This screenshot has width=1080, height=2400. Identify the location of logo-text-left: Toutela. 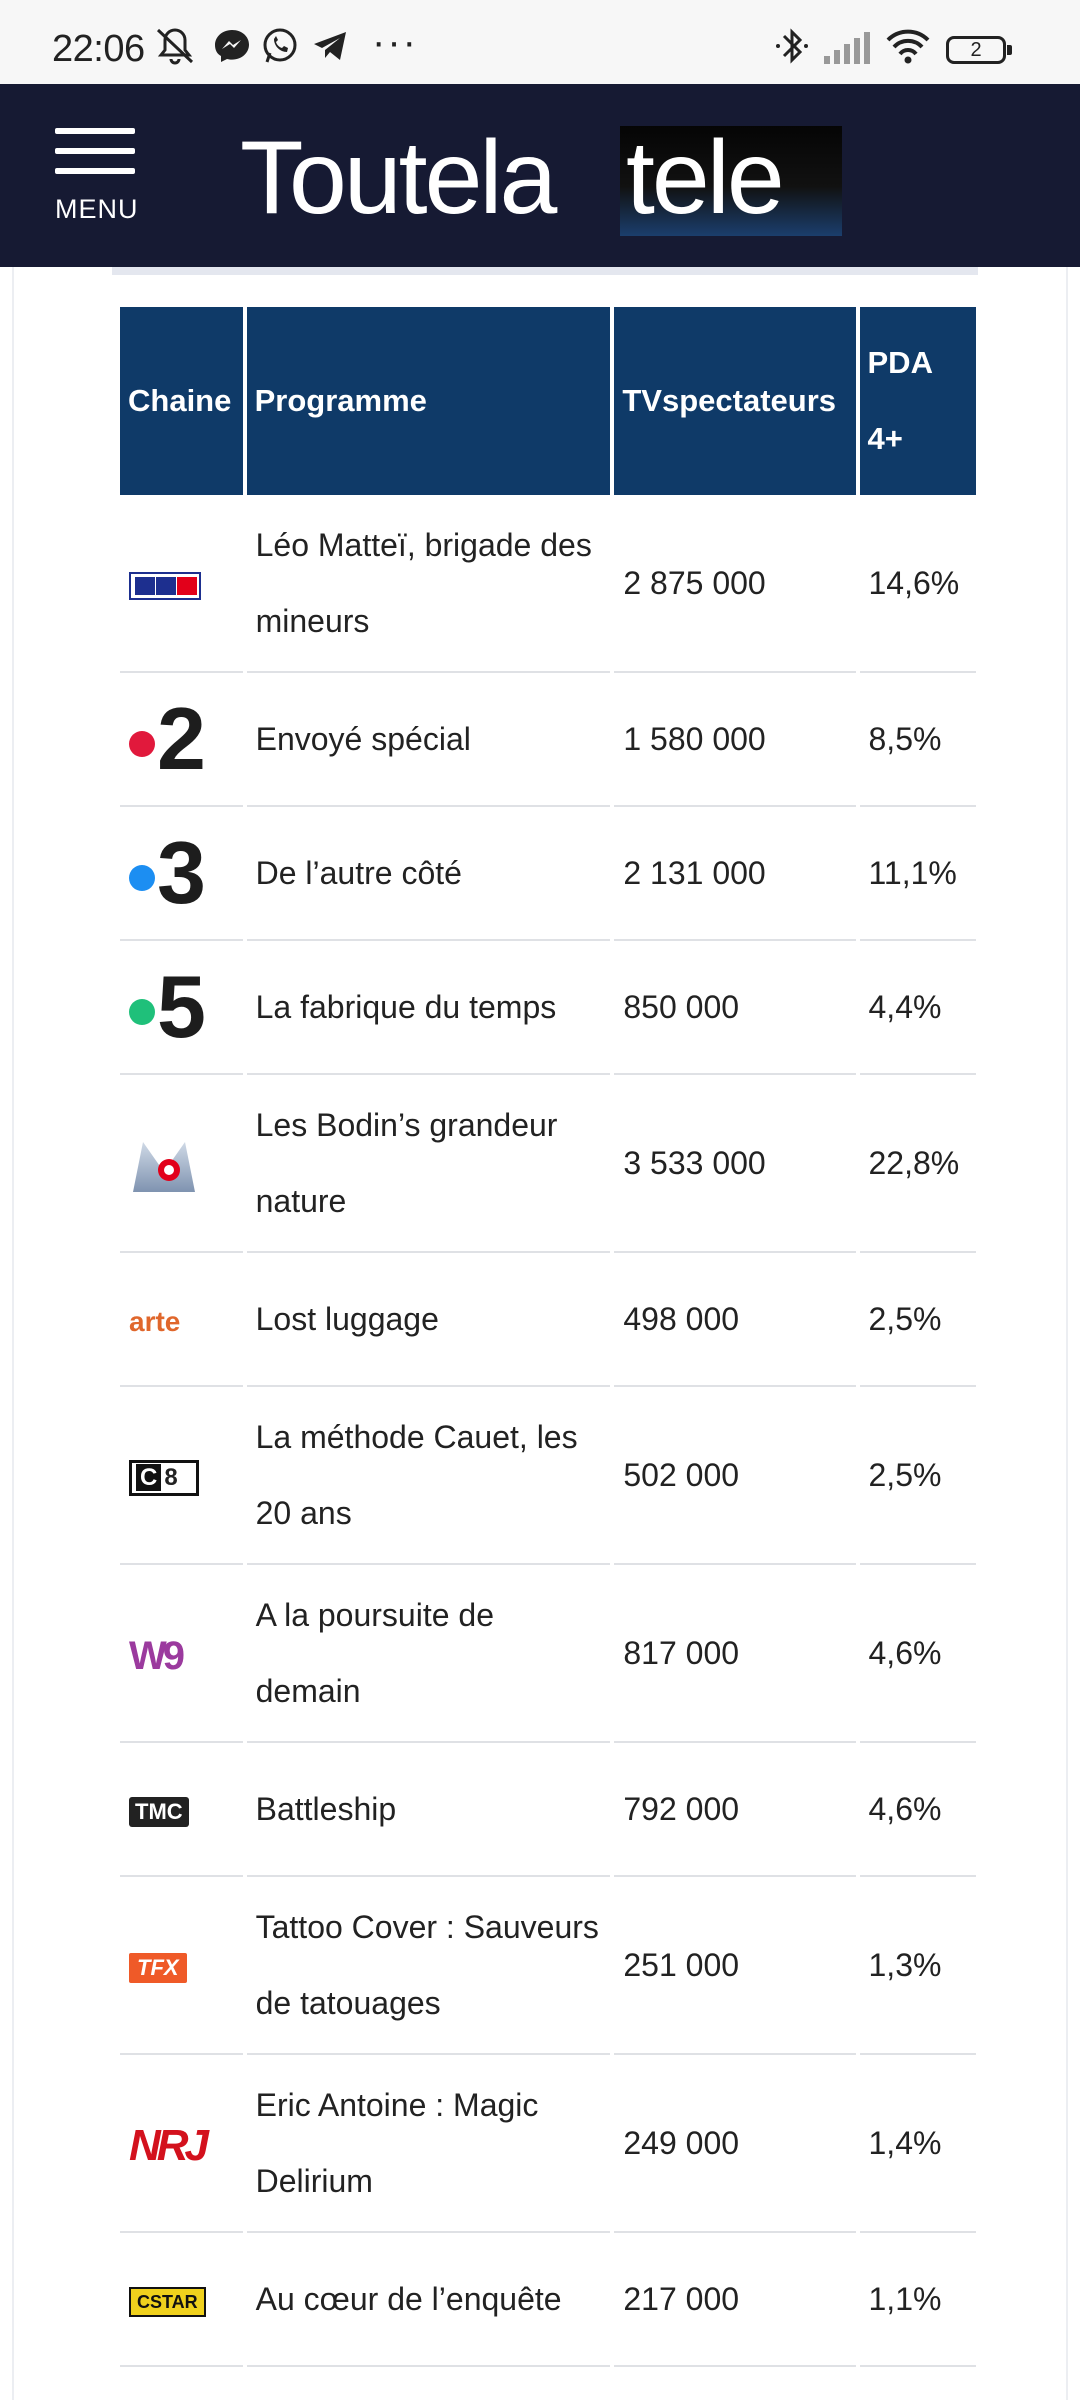
(398, 178).